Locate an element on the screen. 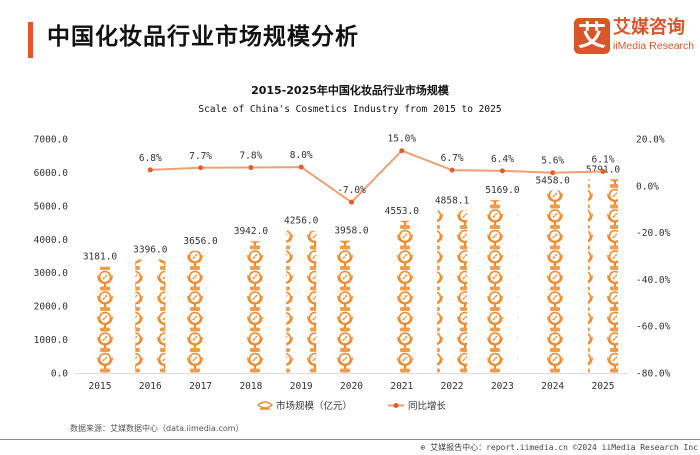 The height and width of the screenshot is (455, 700). bar-value-label: 3656.0 is located at coordinates (200, 241).